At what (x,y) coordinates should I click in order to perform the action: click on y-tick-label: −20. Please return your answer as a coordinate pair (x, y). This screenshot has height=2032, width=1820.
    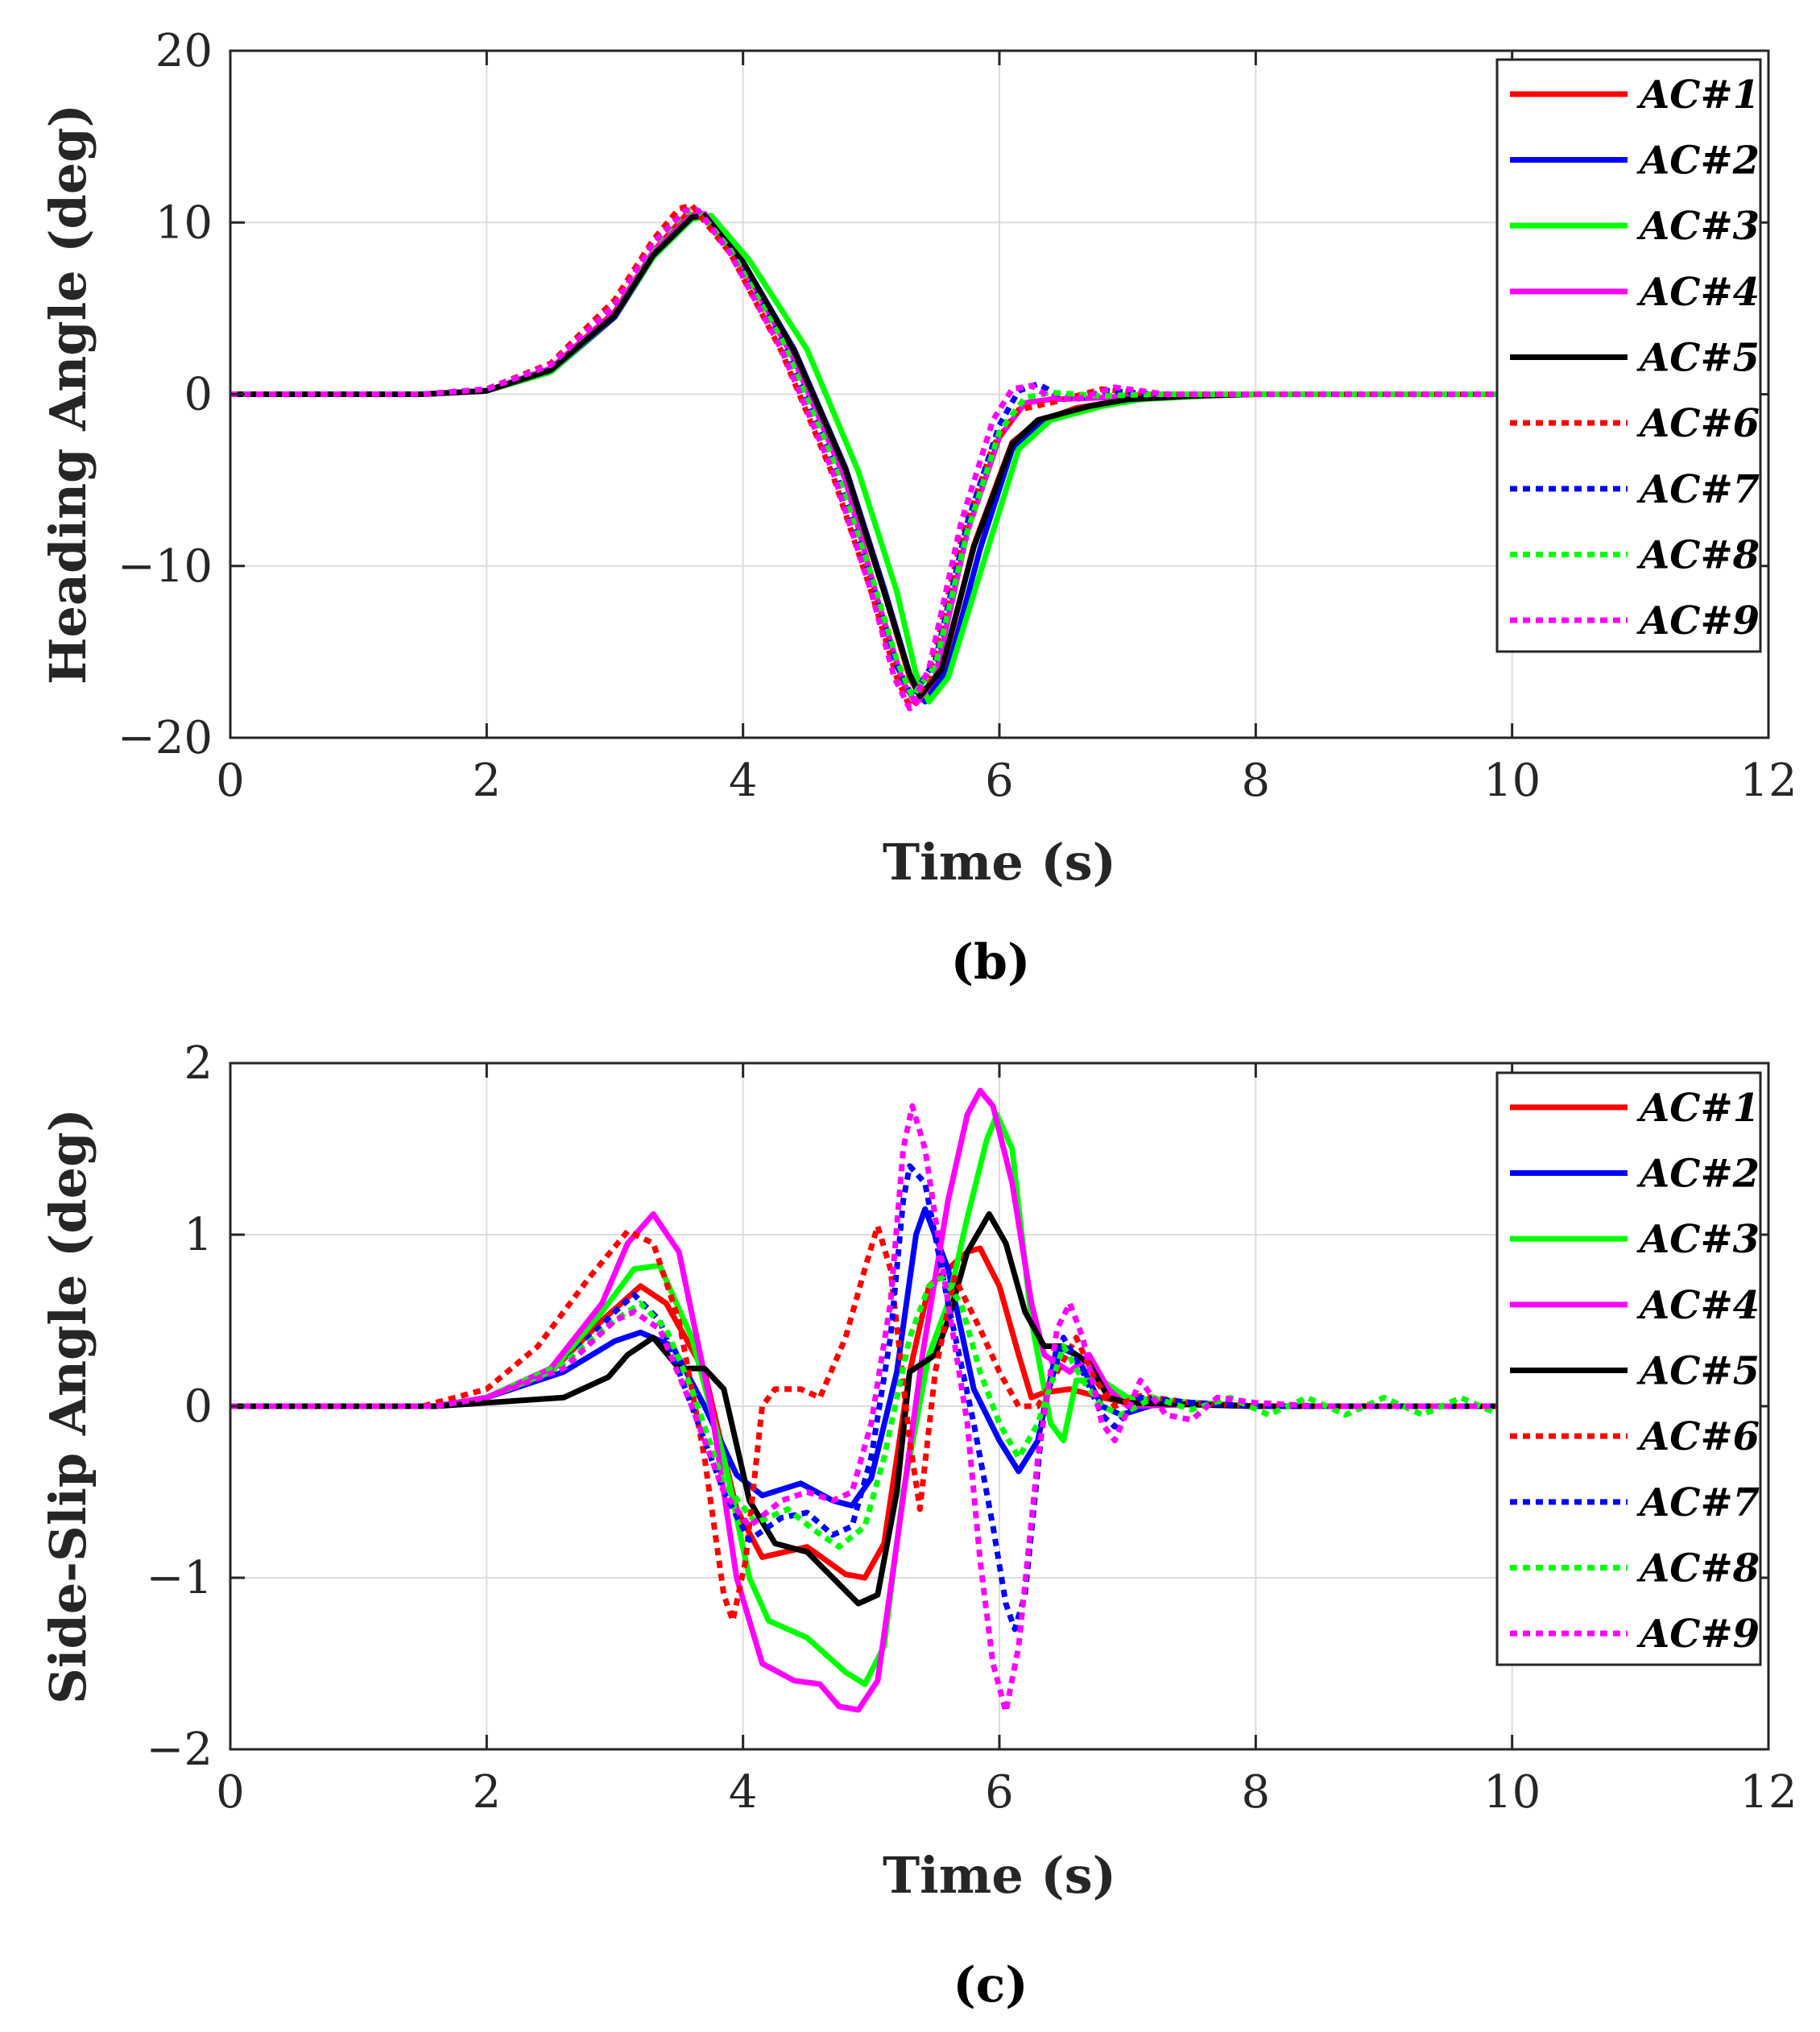
    Looking at the image, I should click on (166, 738).